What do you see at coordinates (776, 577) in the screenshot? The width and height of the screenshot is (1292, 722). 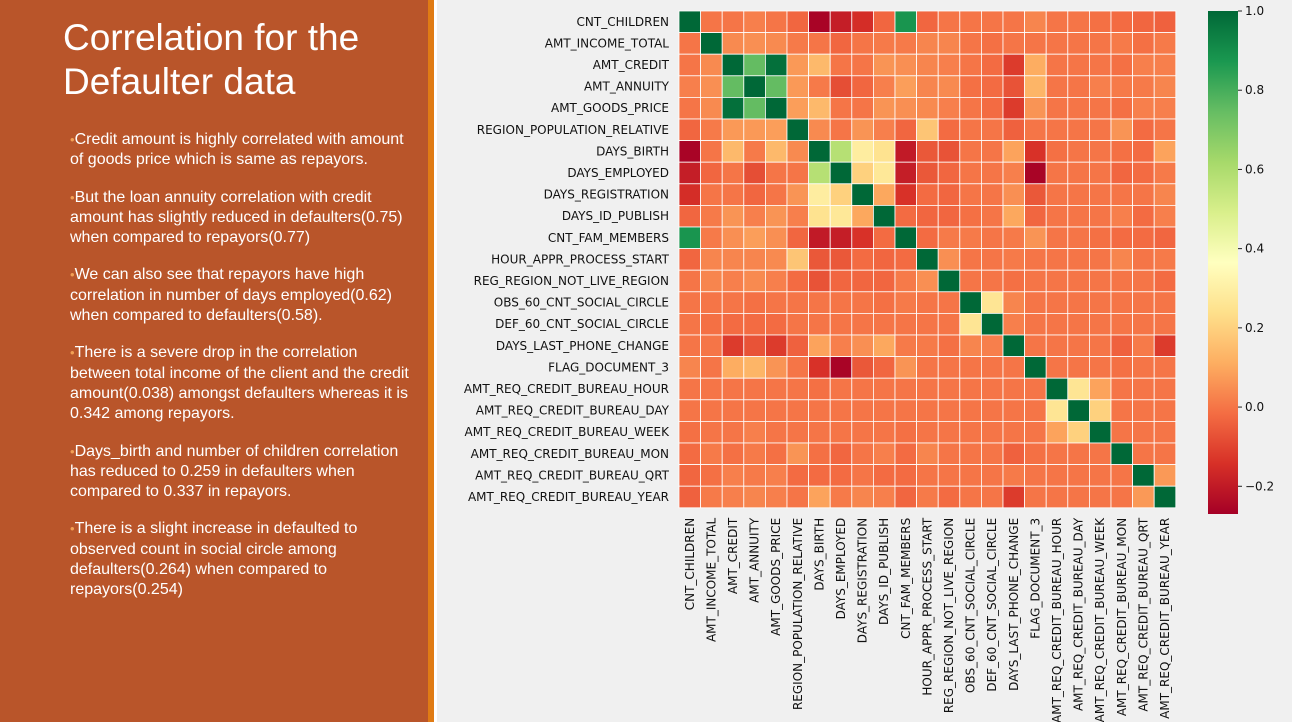 I see `column-label: AMT_GOODS_PRICE` at bounding box center [776, 577].